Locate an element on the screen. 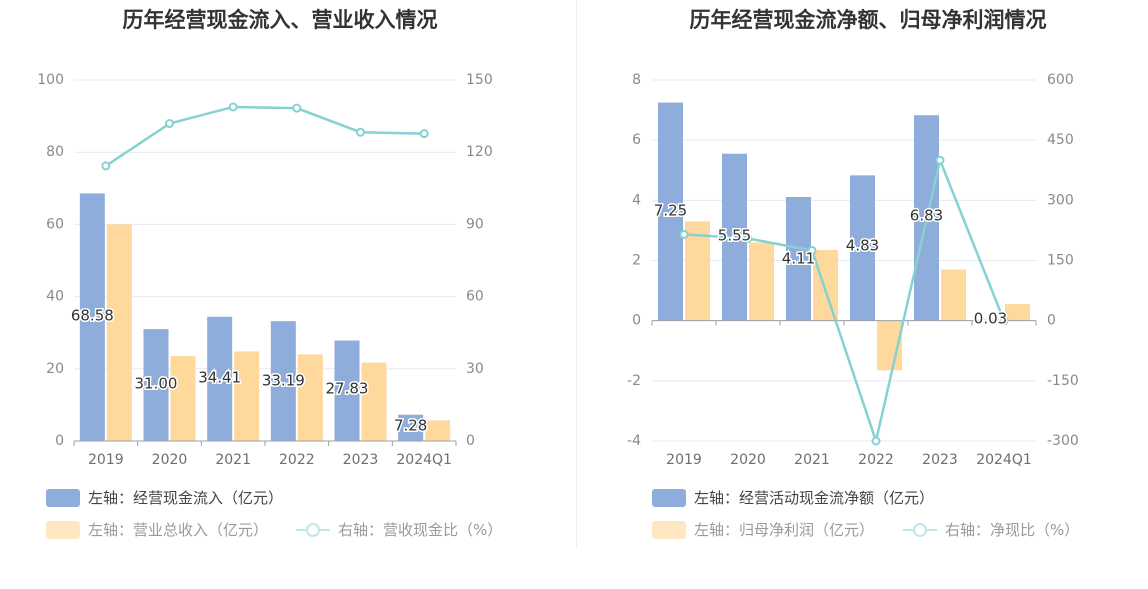  chart2-ytick-right: 300 is located at coordinates (1060, 200).